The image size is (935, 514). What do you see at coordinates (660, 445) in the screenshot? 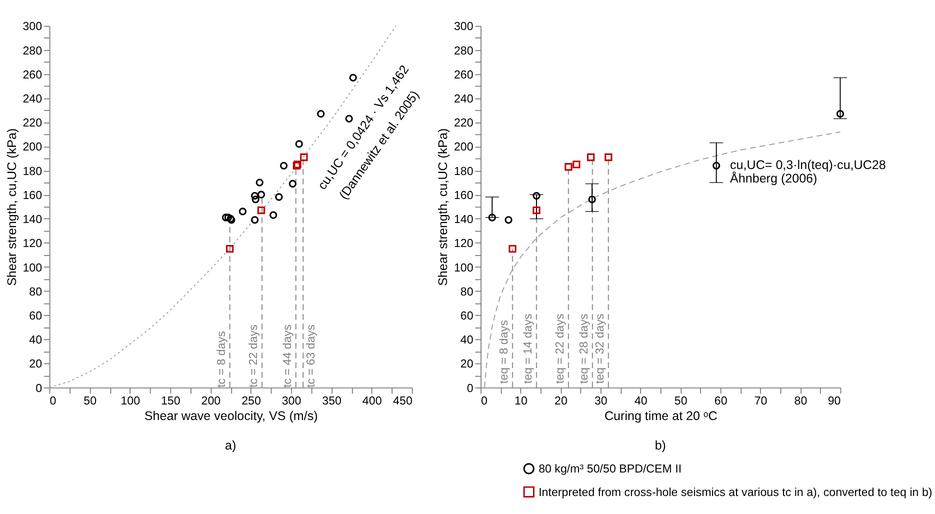
I see `text: b)` at bounding box center [660, 445].